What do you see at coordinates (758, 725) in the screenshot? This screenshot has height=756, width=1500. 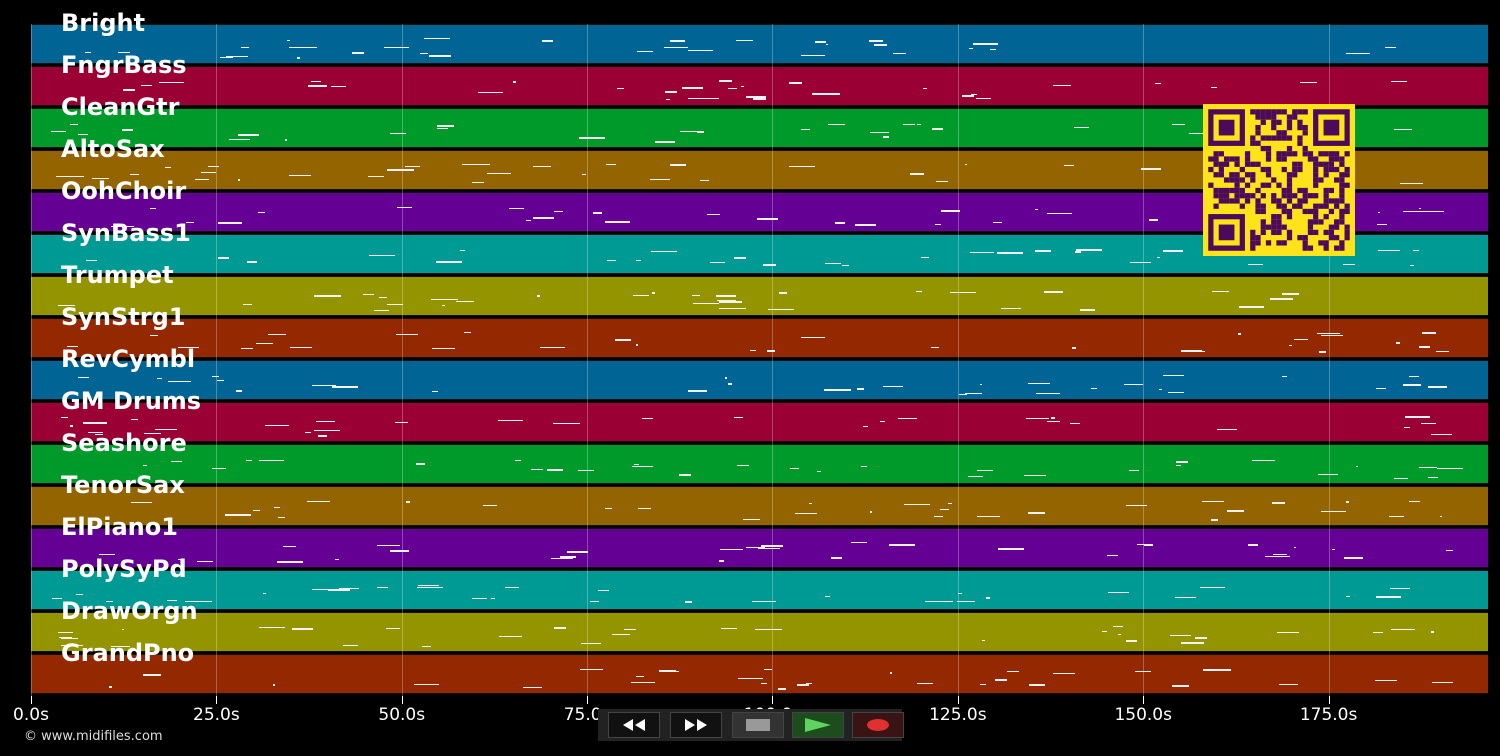 I see `stop-button` at bounding box center [758, 725].